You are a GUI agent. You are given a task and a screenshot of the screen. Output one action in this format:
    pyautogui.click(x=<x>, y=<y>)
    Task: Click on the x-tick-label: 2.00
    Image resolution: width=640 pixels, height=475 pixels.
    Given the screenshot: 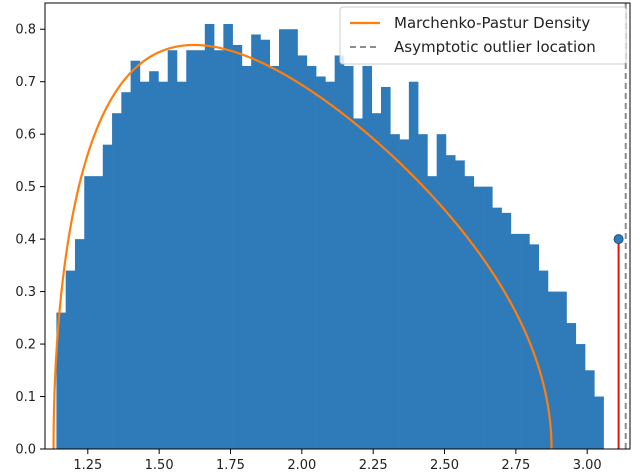 What is the action you would take?
    pyautogui.click(x=301, y=465)
    